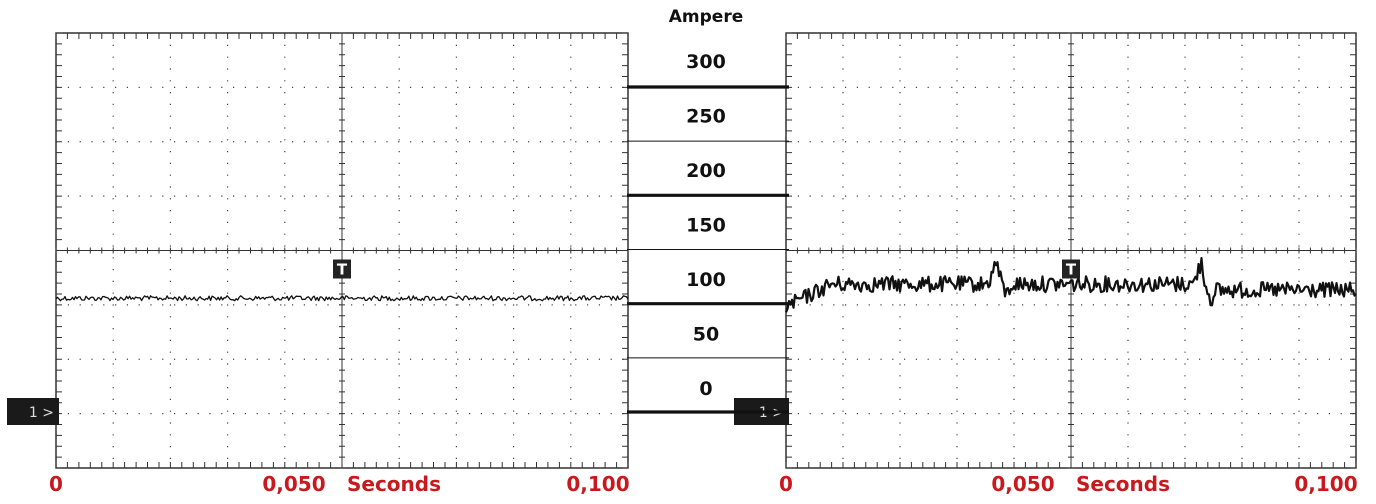  I want to click on channel-marker-box, so click(33, 411).